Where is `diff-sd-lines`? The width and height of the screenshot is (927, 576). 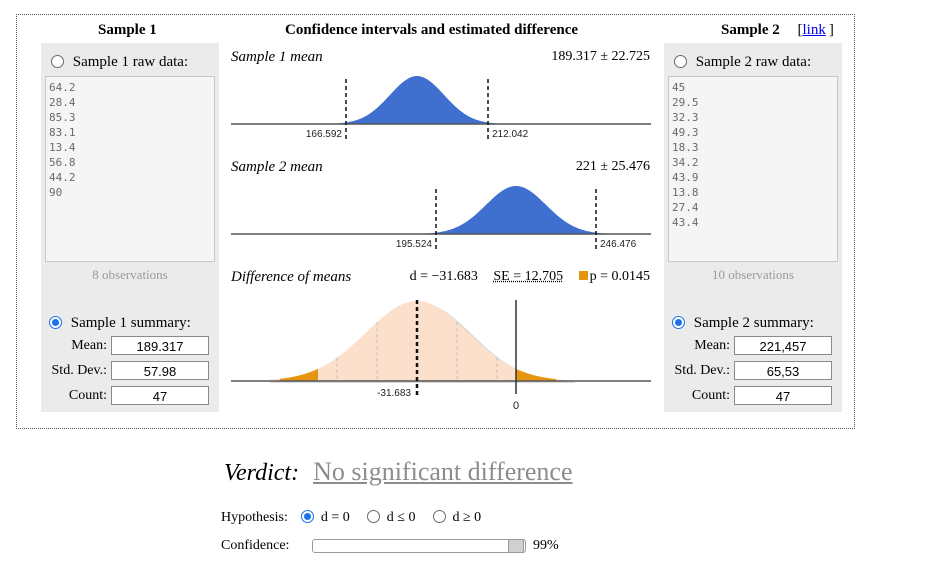 diff-sd-lines is located at coordinates (417, 351).